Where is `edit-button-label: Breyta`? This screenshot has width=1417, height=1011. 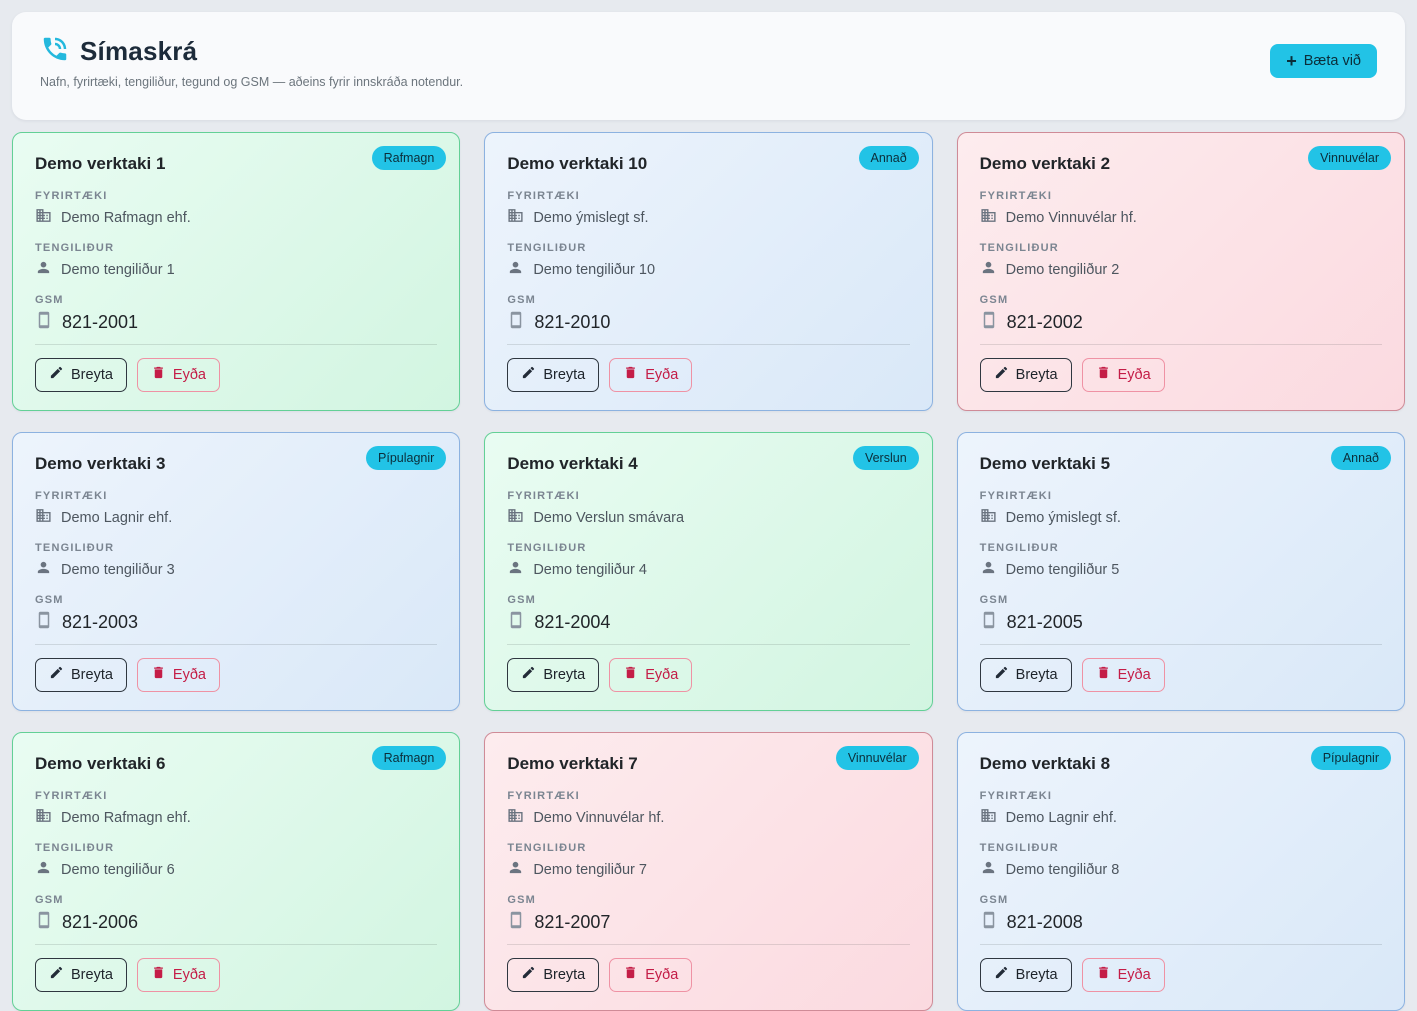 edit-button-label: Breyta is located at coordinates (1036, 975).